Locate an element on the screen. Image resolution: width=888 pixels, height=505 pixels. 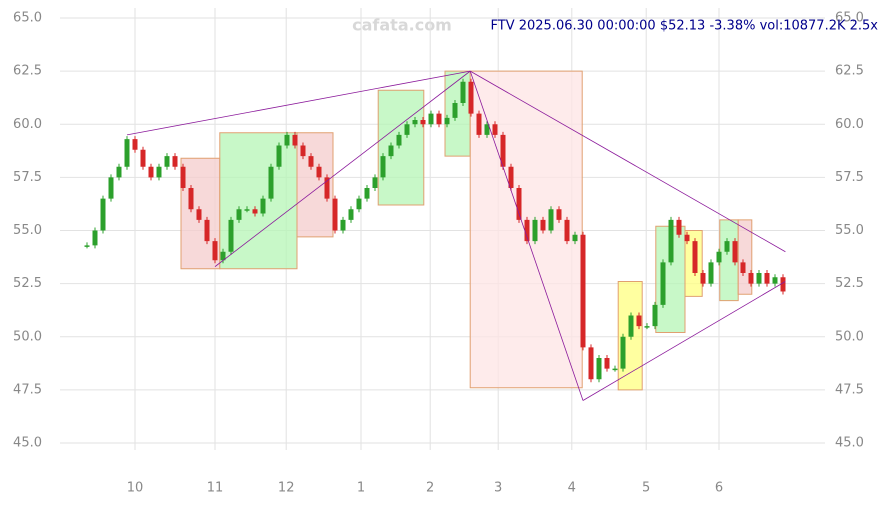
x-tick-label: 5 is located at coordinates (646, 488).